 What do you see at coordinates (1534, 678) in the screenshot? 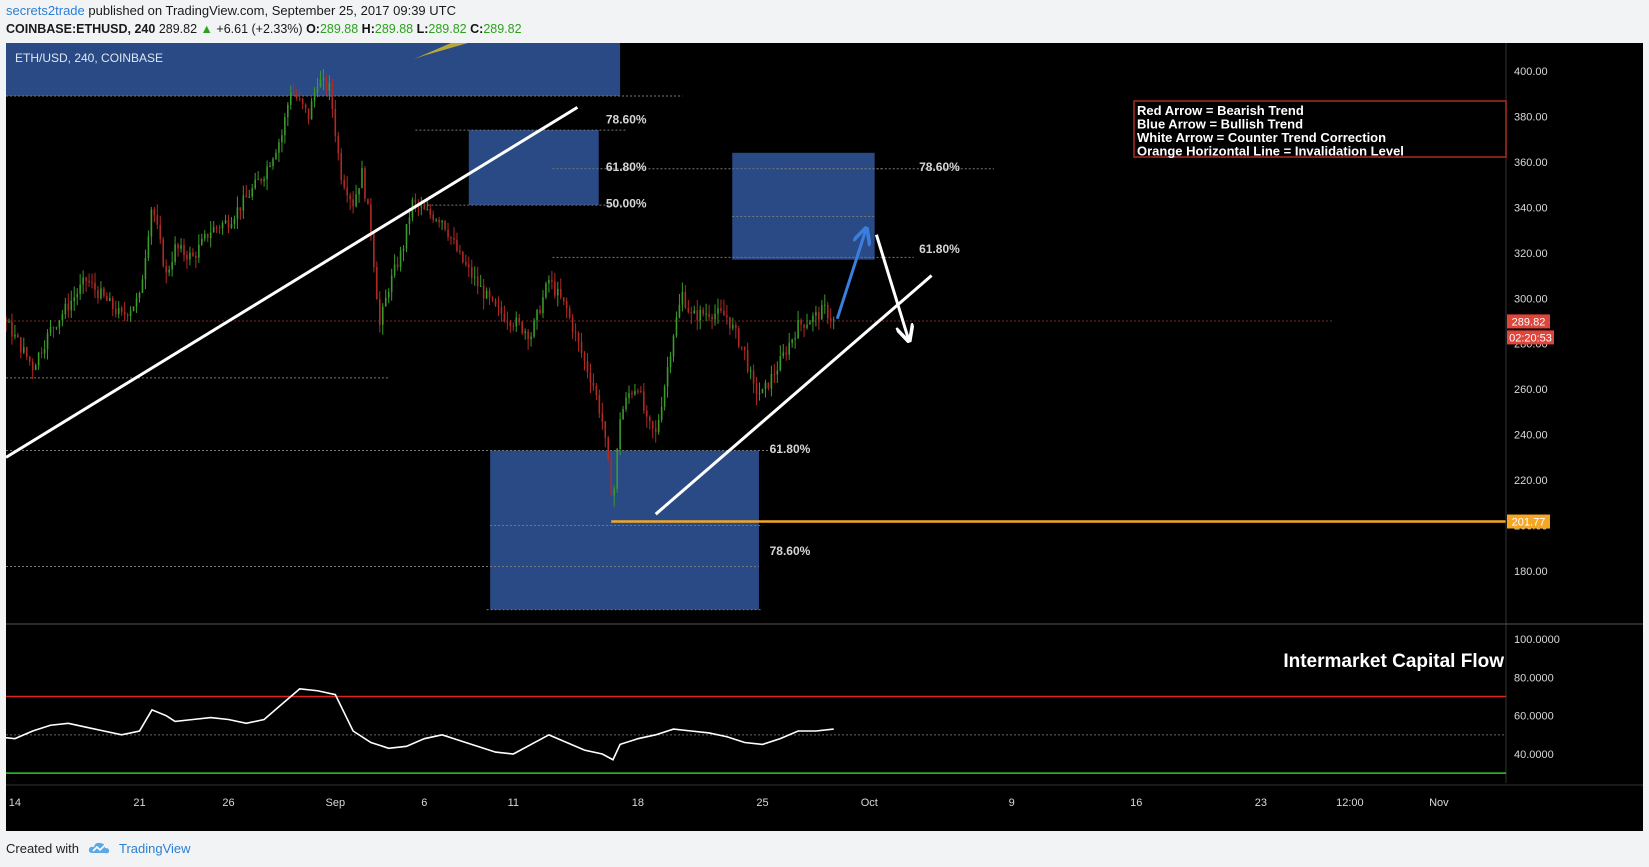
I see `indicator-y-tick: 80.0000` at bounding box center [1534, 678].